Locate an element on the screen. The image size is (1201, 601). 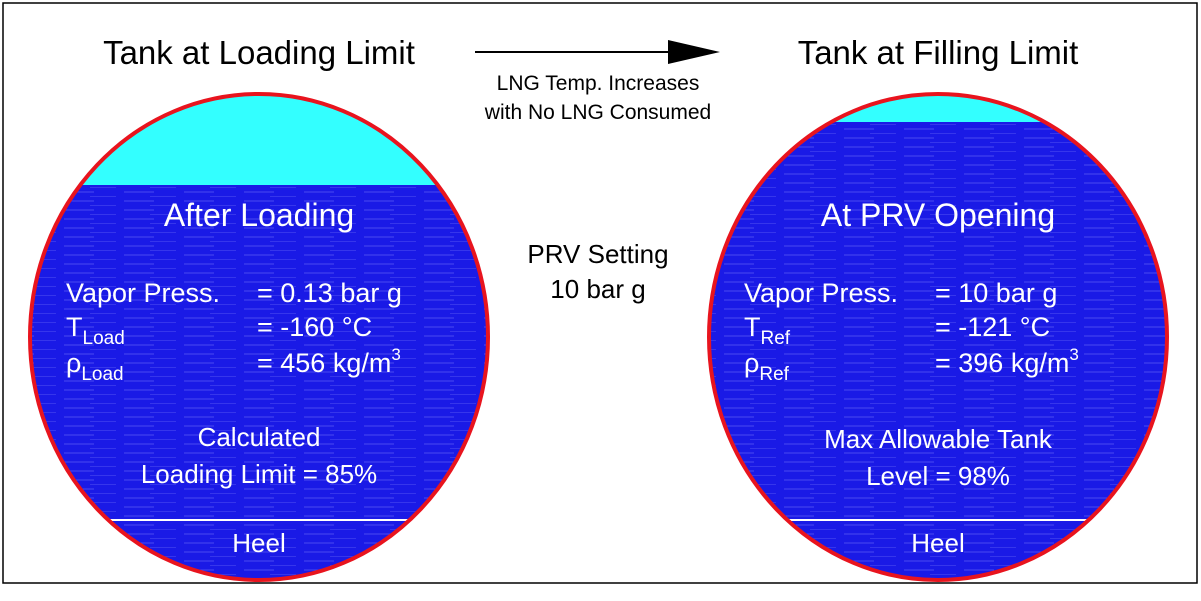
note-line2: Loading Limit = 85% is located at coordinates (259, 474).